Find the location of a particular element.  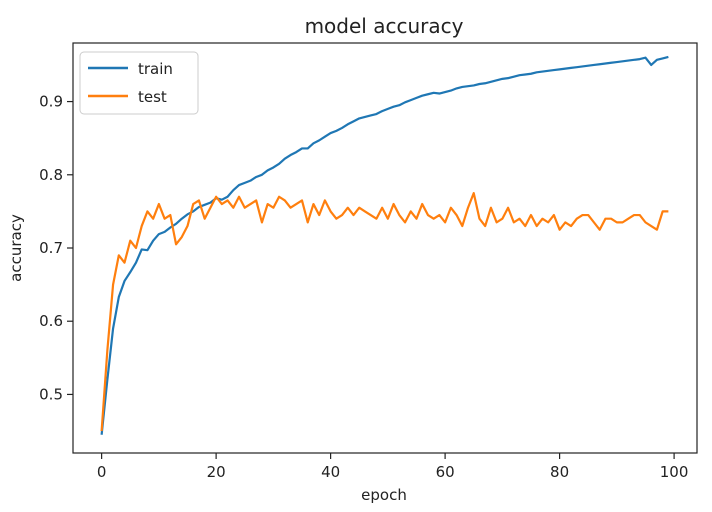

y-axis-ticks: 0.5 0.6 0.7 0.8 0.9 is located at coordinates (56, 248).